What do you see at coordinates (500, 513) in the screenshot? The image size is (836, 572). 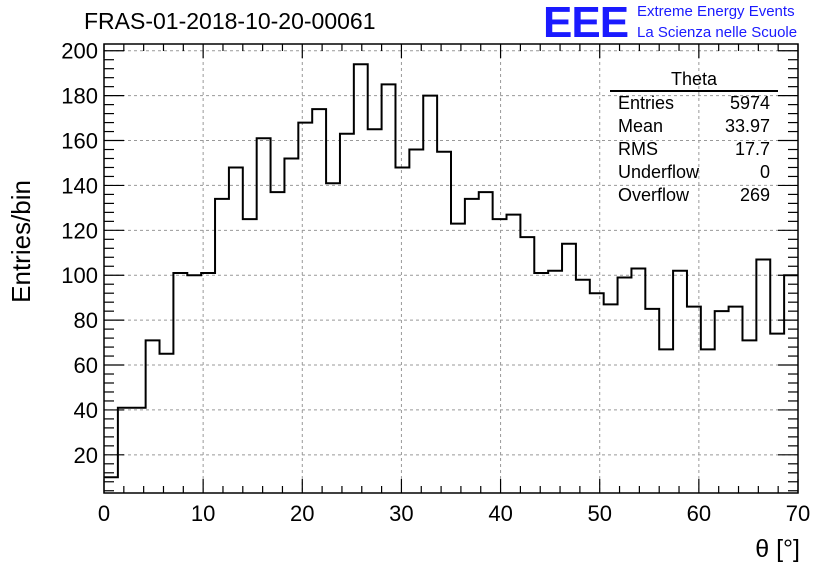 I see `x-tick-label: 40` at bounding box center [500, 513].